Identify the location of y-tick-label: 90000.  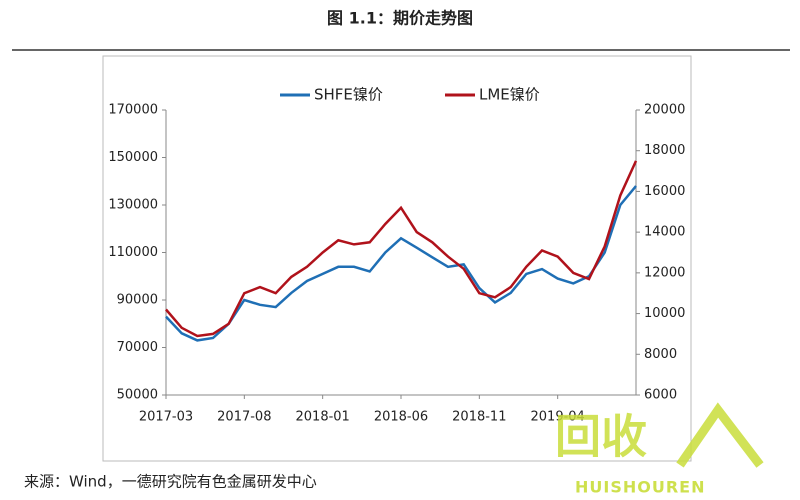
(137, 300).